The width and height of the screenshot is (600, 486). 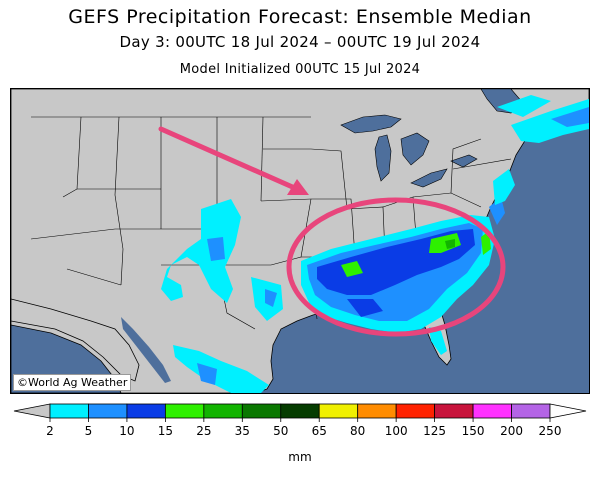 I want to click on legend-colorbar, so click(x=300, y=411).